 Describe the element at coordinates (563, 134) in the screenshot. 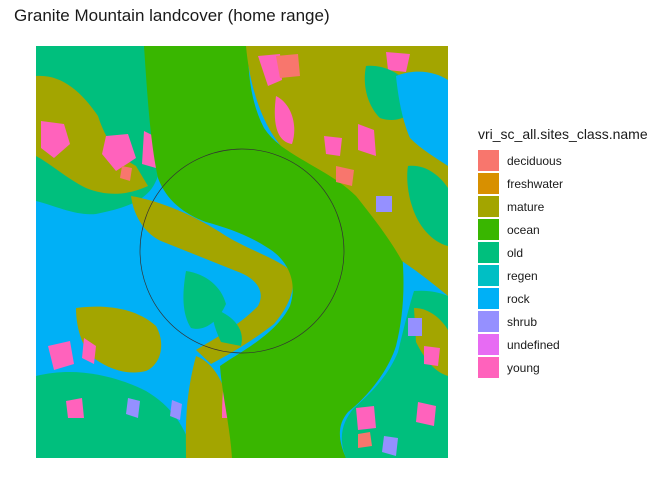

I see `legend-title: vri_sc_all.sites_class.name` at that location.